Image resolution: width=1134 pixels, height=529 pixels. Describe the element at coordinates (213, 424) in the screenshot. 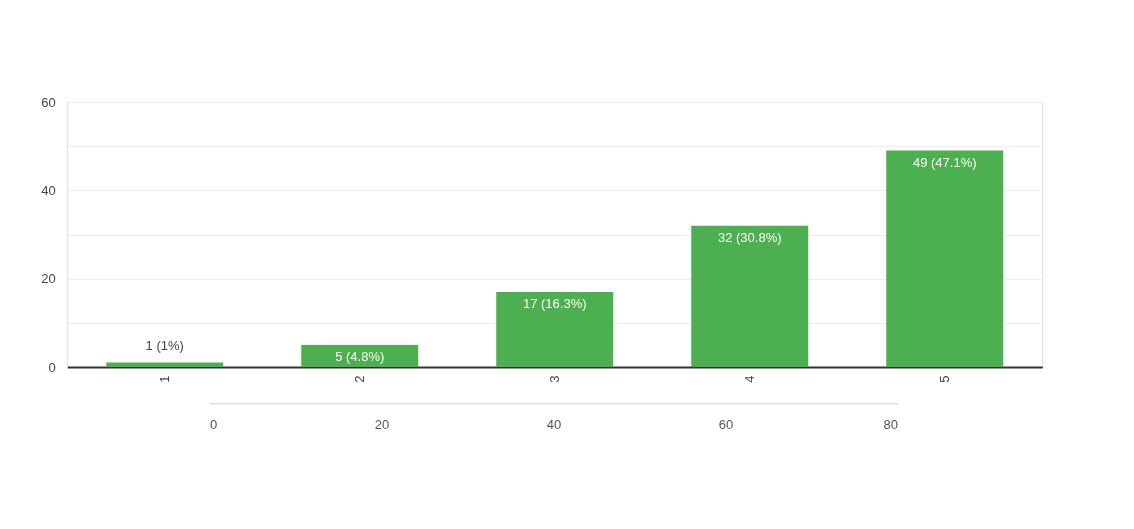

I see `x2-tick-label: 0` at that location.